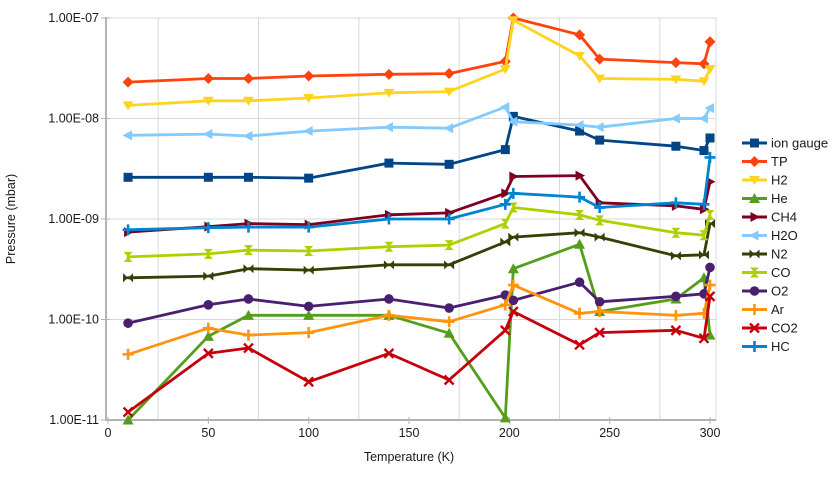 Image resolution: width=839 pixels, height=482 pixels. I want to click on legend-item-h2o: H2O, so click(770, 235).